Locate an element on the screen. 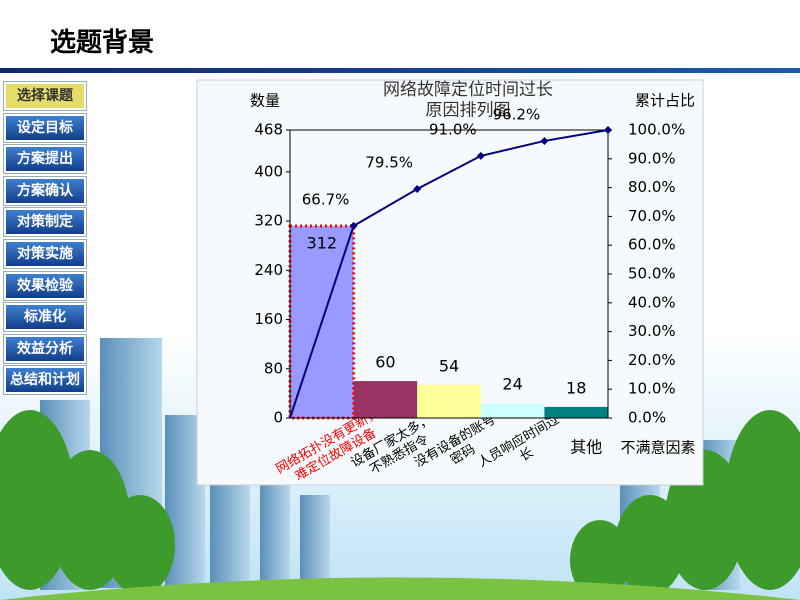 The height and width of the screenshot is (600, 800). nav-button: 对策实施 is located at coordinates (45, 254).